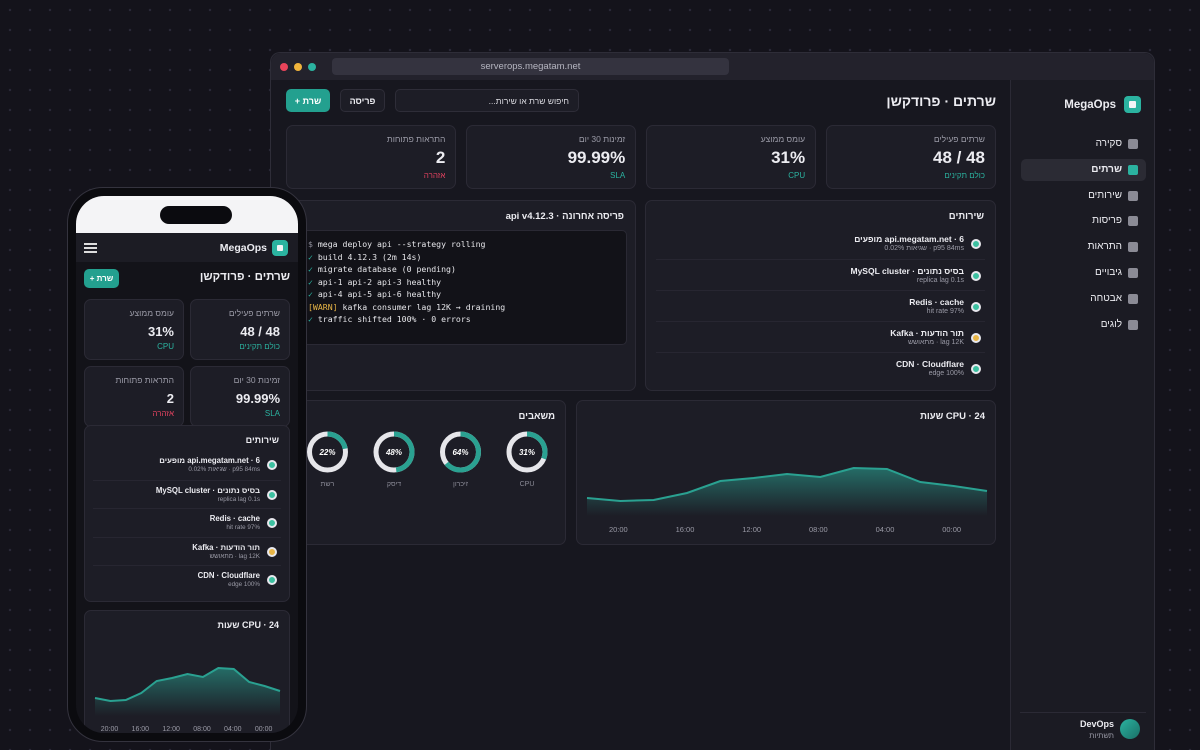 The height and width of the screenshot is (750, 1200). What do you see at coordinates (731, 157) in the screenshot?
I see `stat-card: עומס ממוצע 31% CPU` at bounding box center [731, 157].